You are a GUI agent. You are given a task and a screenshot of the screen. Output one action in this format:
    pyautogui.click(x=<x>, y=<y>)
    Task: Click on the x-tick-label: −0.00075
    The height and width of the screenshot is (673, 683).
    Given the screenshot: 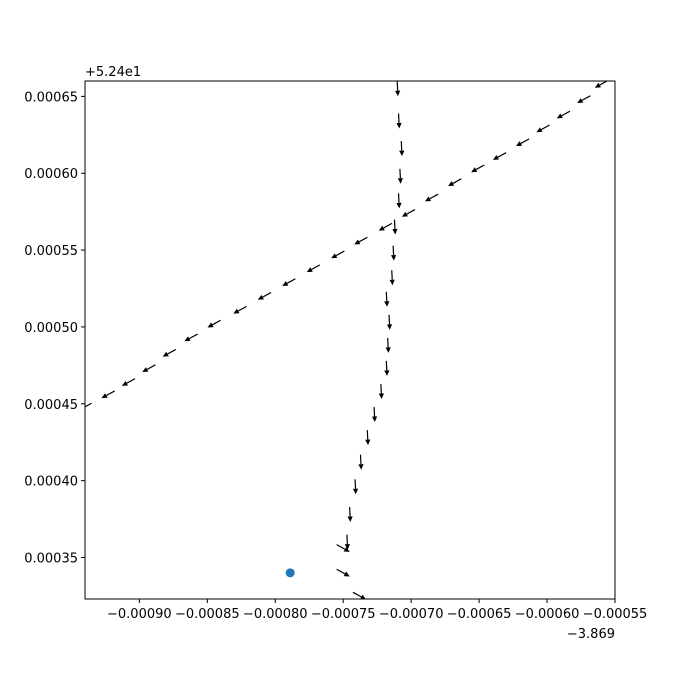 What is the action you would take?
    pyautogui.click(x=343, y=614)
    